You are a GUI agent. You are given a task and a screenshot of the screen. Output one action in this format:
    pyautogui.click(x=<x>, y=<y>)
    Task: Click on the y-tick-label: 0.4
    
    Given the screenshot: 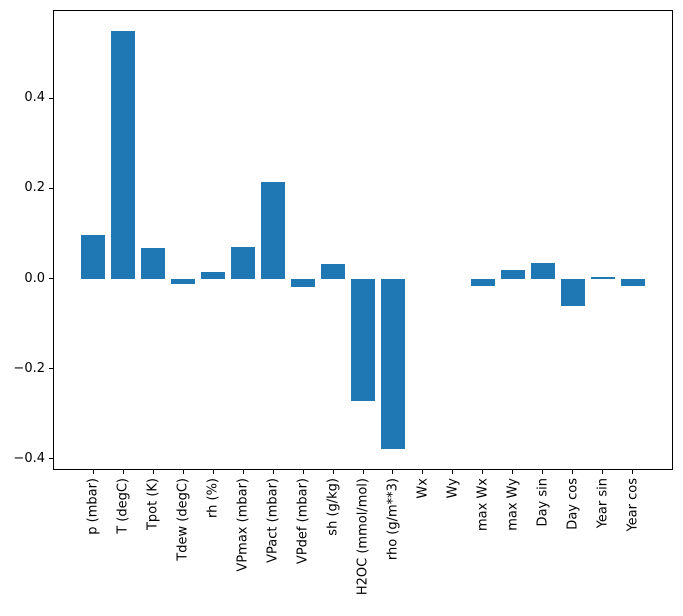 What is the action you would take?
    pyautogui.click(x=34, y=98)
    